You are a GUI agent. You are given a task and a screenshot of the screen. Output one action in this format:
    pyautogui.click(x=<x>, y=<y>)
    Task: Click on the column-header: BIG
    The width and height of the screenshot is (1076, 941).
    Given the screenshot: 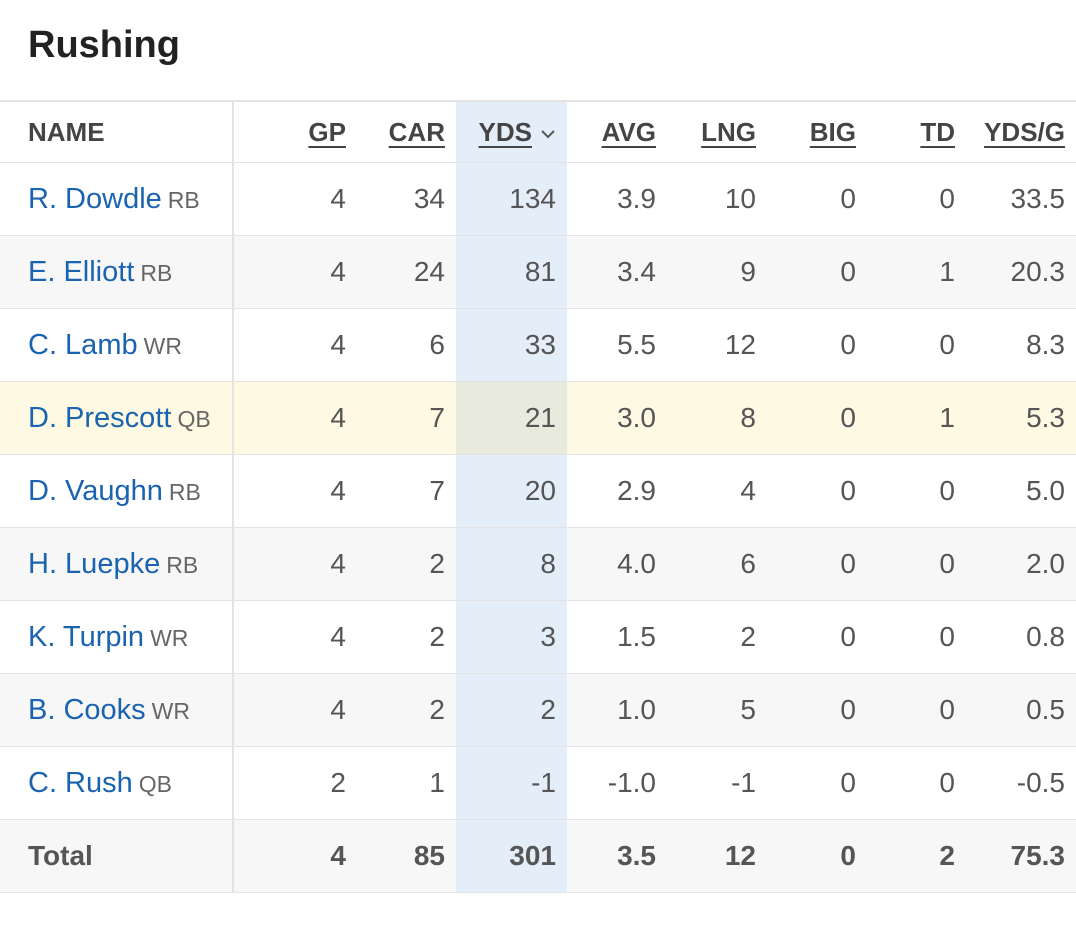 What is the action you would take?
    pyautogui.click(x=817, y=132)
    